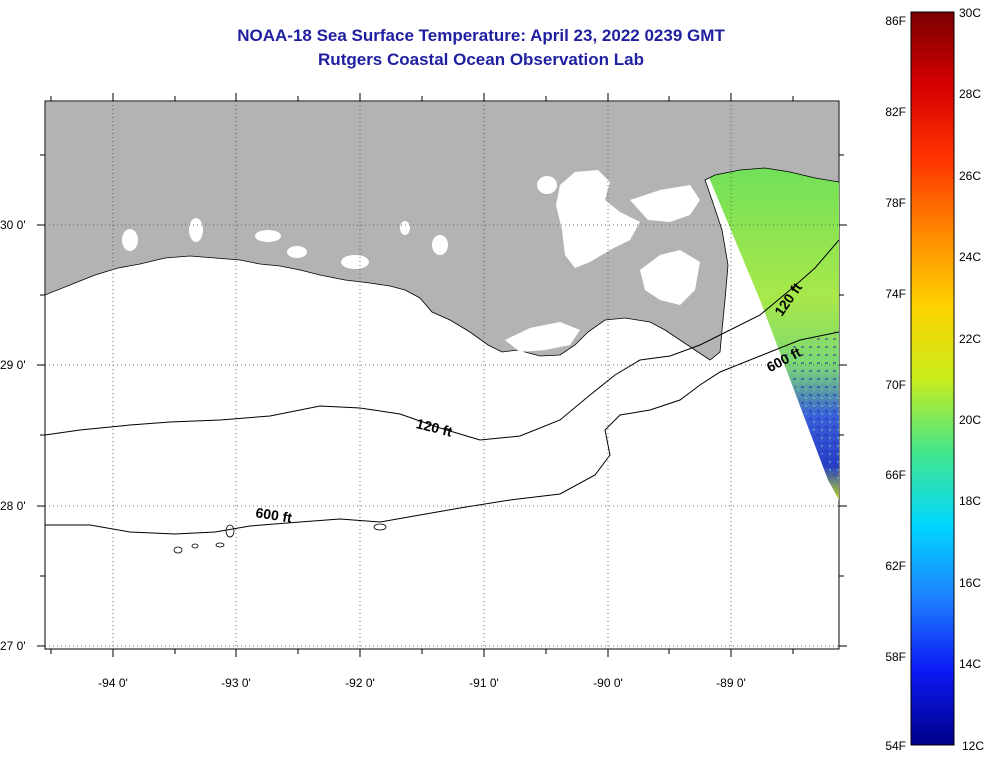  Describe the element at coordinates (13, 225) in the screenshot. I see `lat-label: 30 0'` at that location.